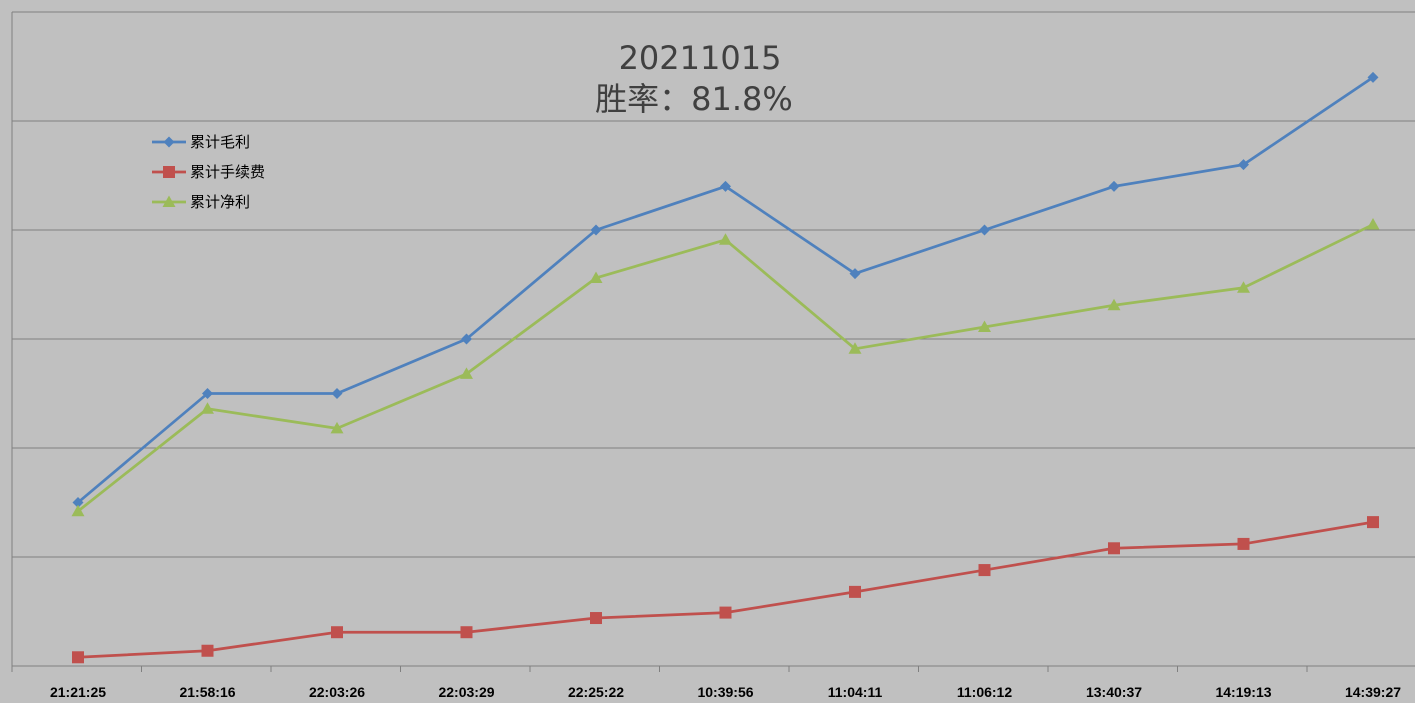  I want to click on x-tick-label: 13:40:37, so click(1114, 692).